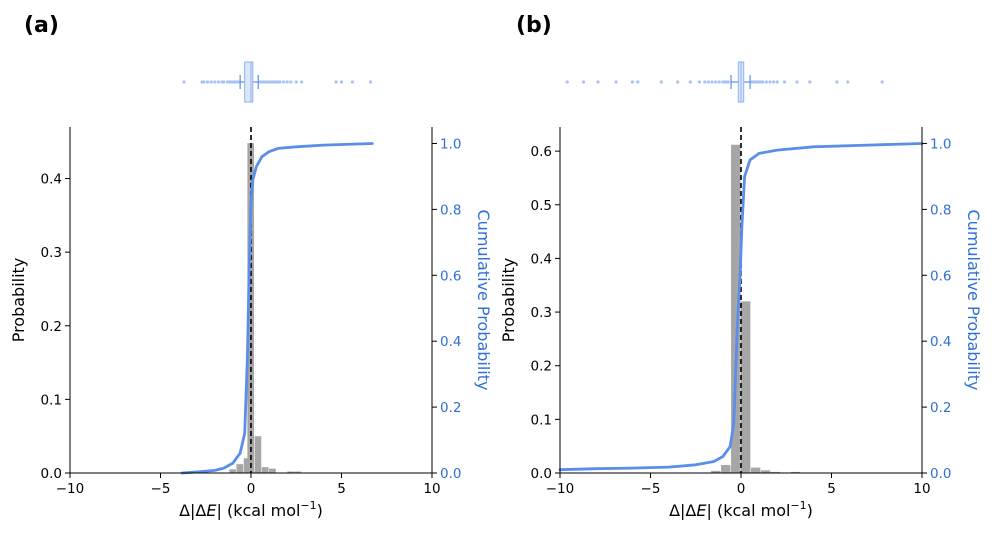 The image size is (996, 537). What do you see at coordinates (450, 408) in the screenshot?
I see `y2-tick-label: 0.2` at bounding box center [450, 408].